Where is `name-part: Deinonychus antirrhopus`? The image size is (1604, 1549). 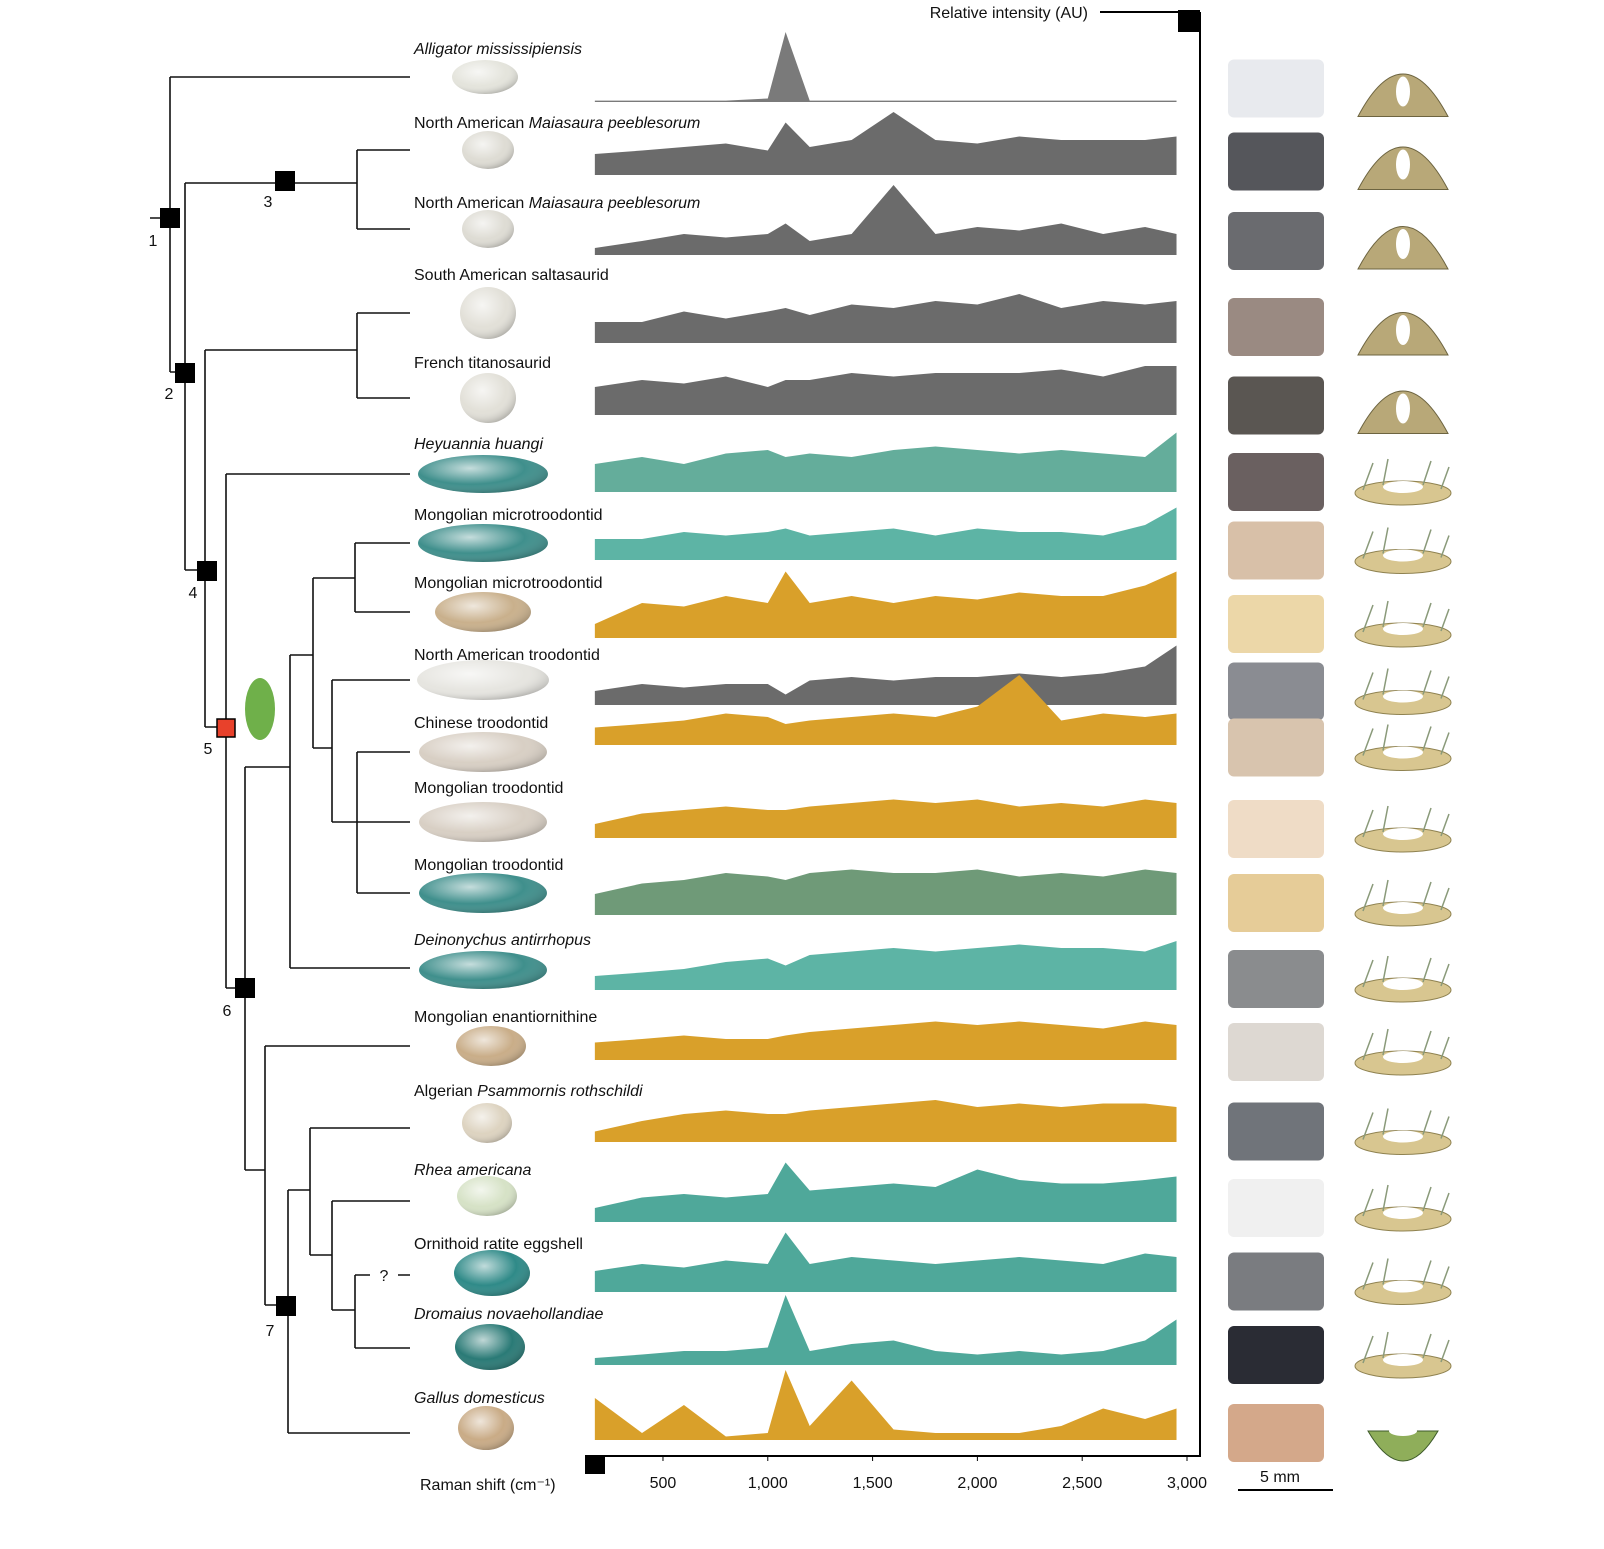
name-part: Deinonychus antirrhopus is located at coordinates (502, 940).